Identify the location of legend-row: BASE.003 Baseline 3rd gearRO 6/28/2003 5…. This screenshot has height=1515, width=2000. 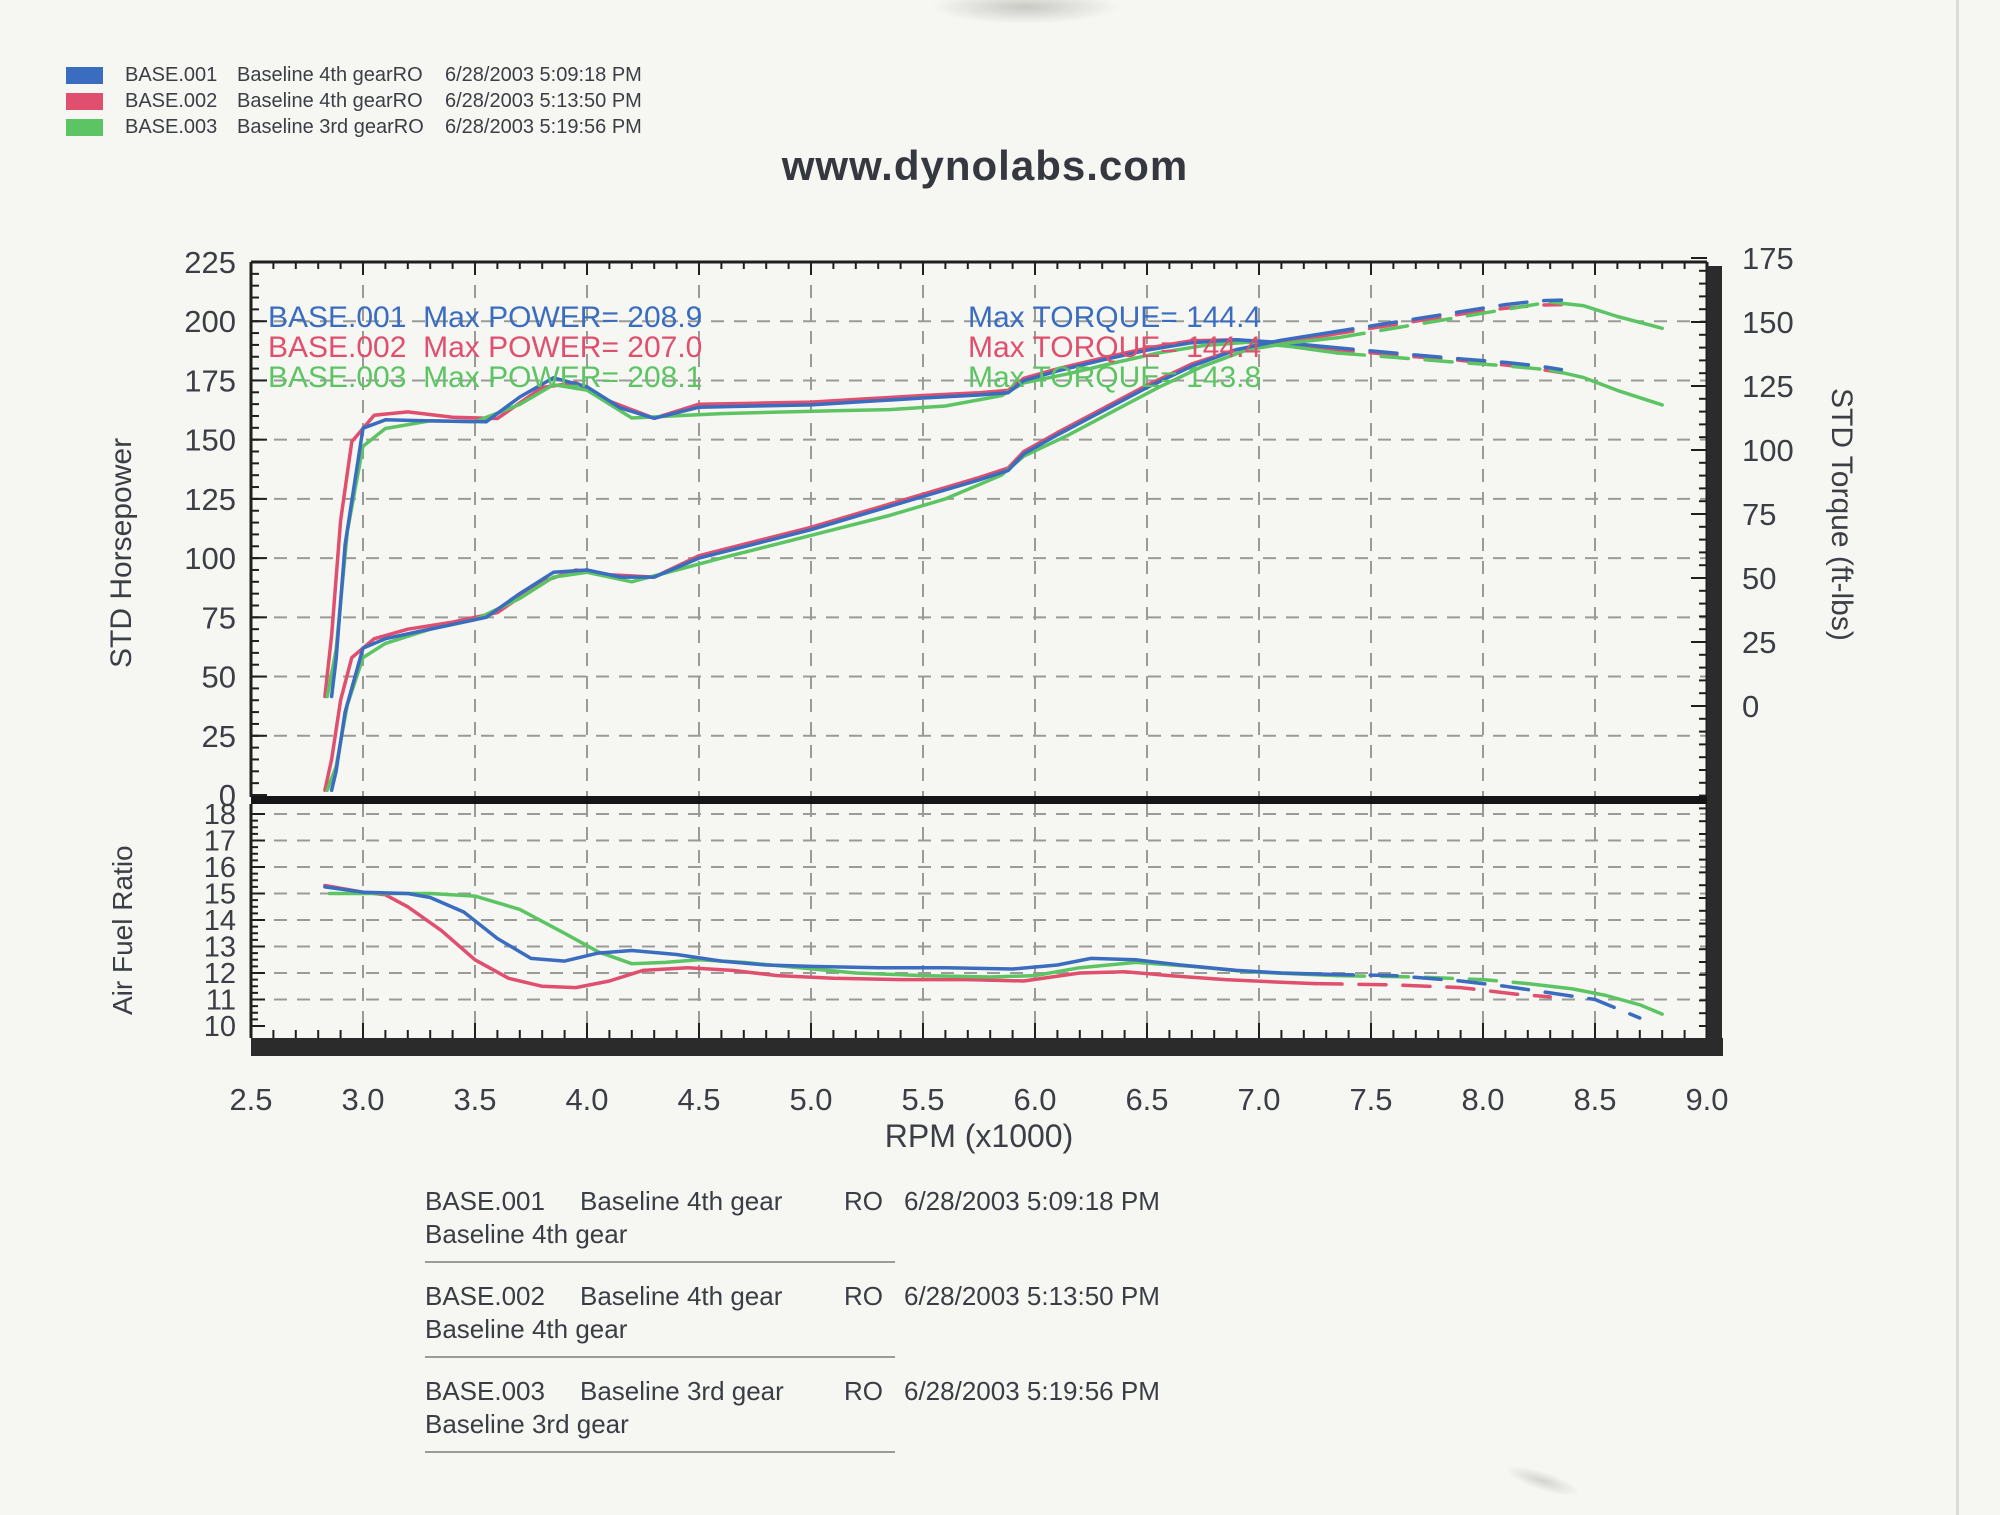
(354, 127).